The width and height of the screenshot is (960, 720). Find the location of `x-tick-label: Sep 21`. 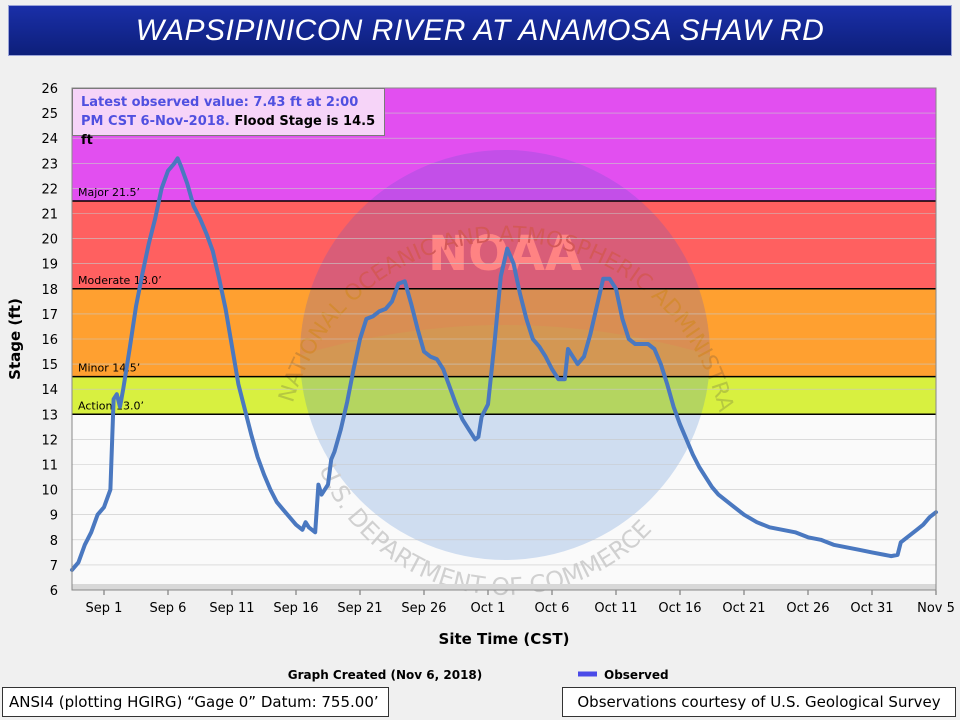

x-tick-label: Sep 21 is located at coordinates (359, 608).